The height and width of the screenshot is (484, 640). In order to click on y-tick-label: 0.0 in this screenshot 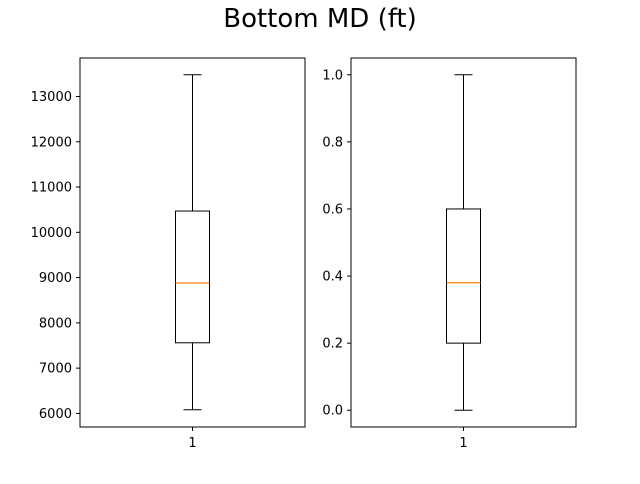, I will do `click(332, 411)`.